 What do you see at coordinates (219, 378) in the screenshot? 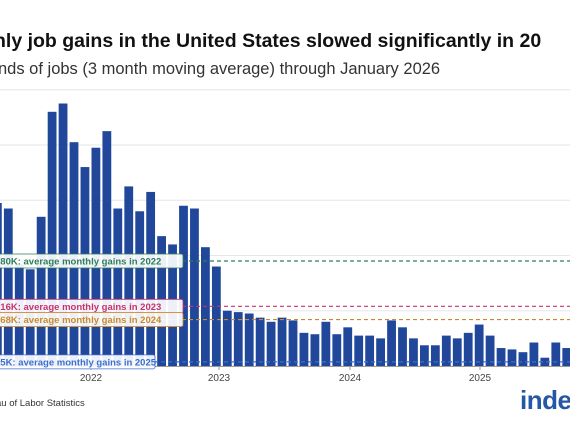
I see `x-tick-label: 2023` at bounding box center [219, 378].